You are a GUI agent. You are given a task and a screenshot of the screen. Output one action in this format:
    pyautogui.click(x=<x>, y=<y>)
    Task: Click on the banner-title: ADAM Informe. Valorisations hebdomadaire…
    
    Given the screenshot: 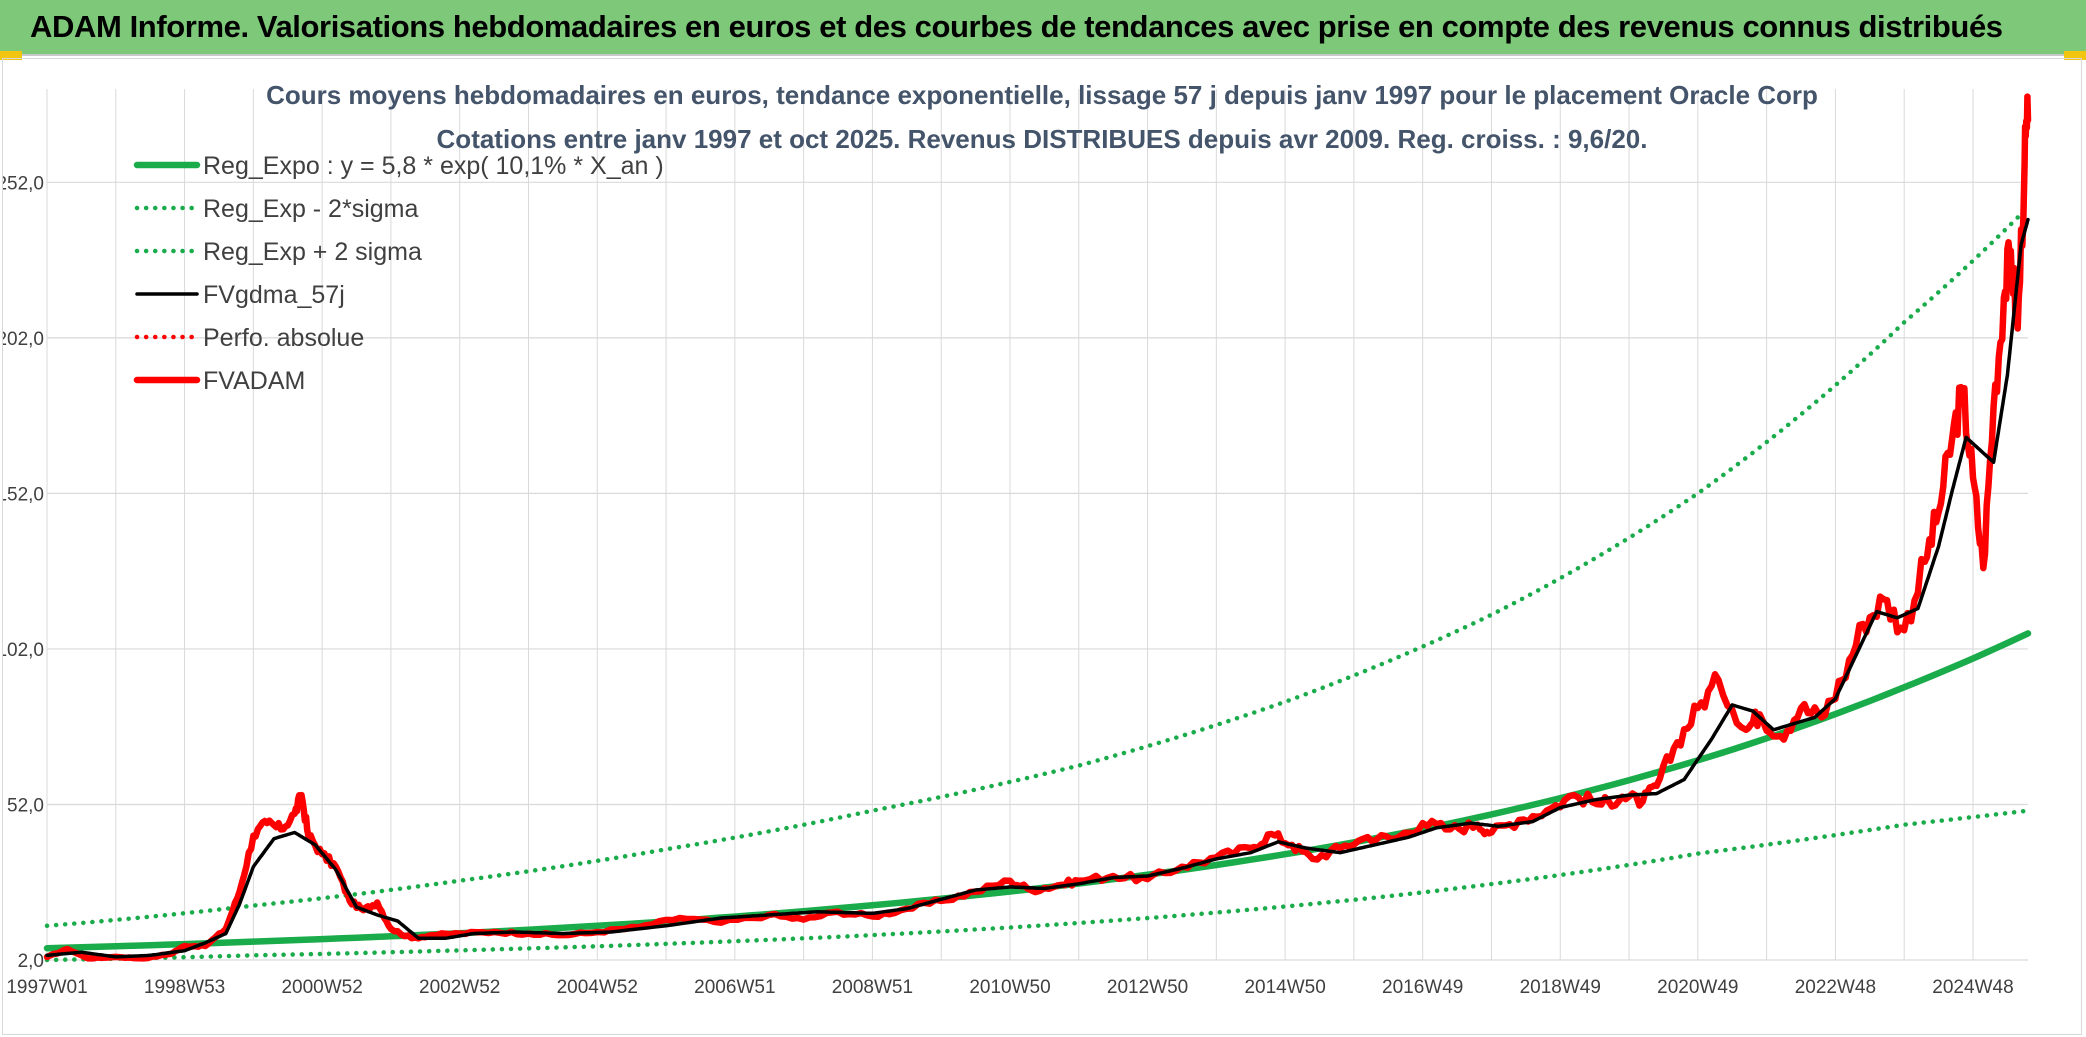 What is the action you would take?
    pyautogui.click(x=1016, y=26)
    